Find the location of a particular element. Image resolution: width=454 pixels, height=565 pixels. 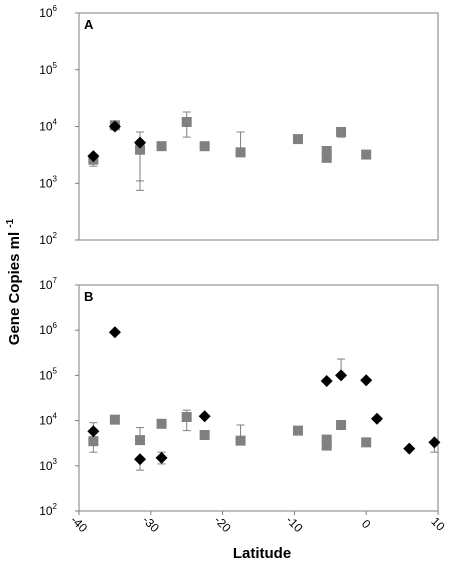

panel-letter: B is located at coordinates (88, 296).